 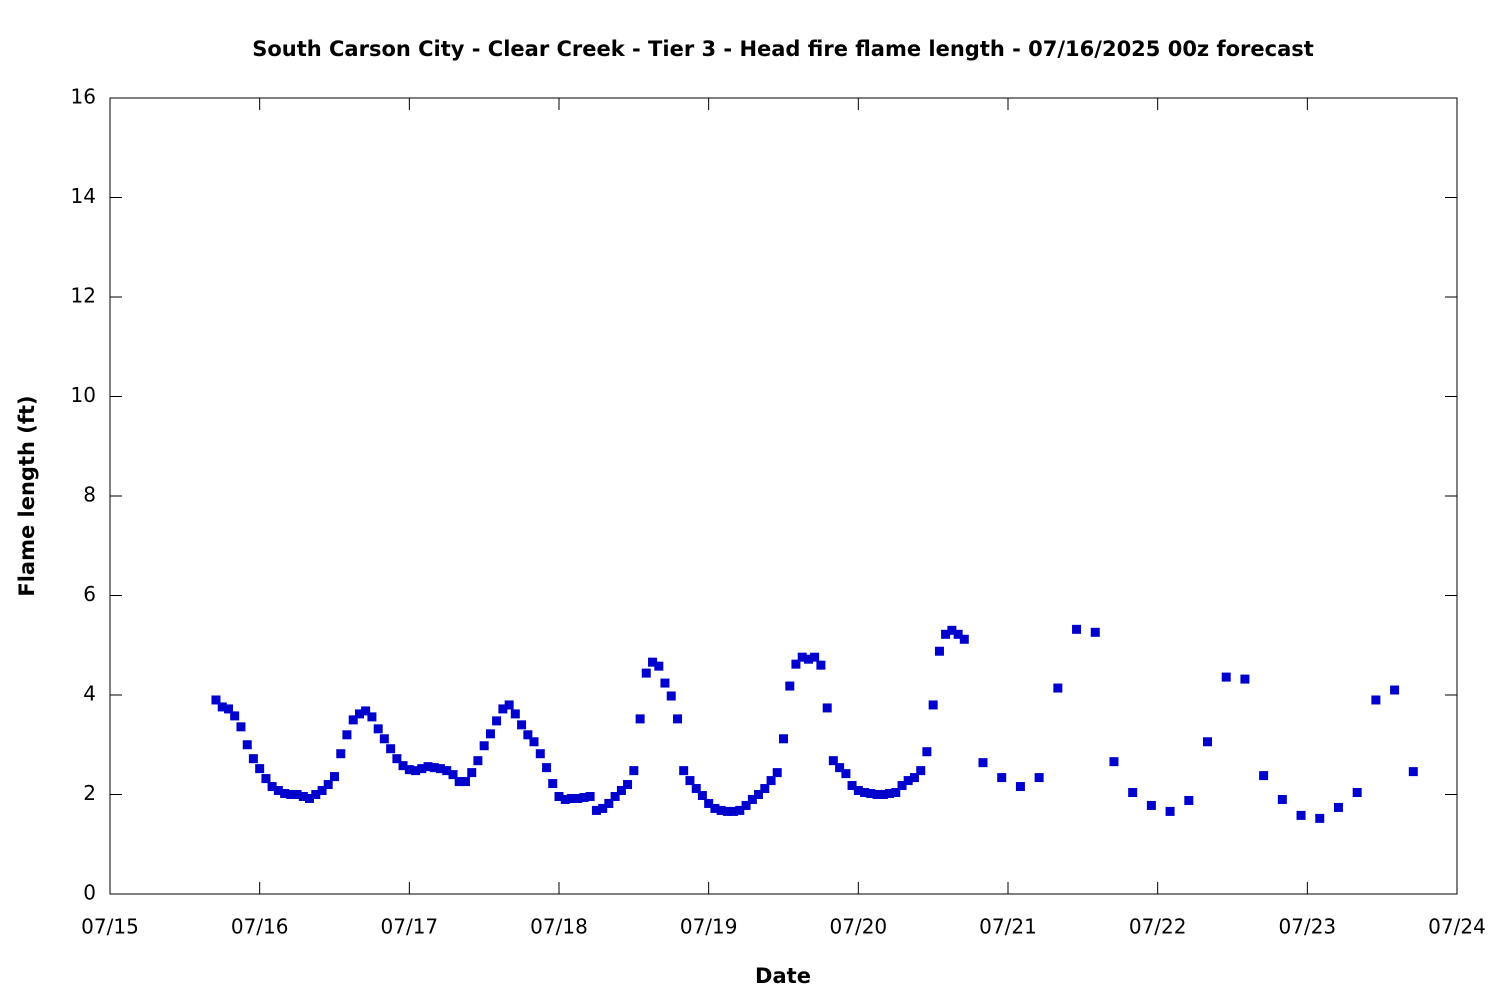 What do you see at coordinates (89, 594) in the screenshot?
I see `y-tick-label: 6` at bounding box center [89, 594].